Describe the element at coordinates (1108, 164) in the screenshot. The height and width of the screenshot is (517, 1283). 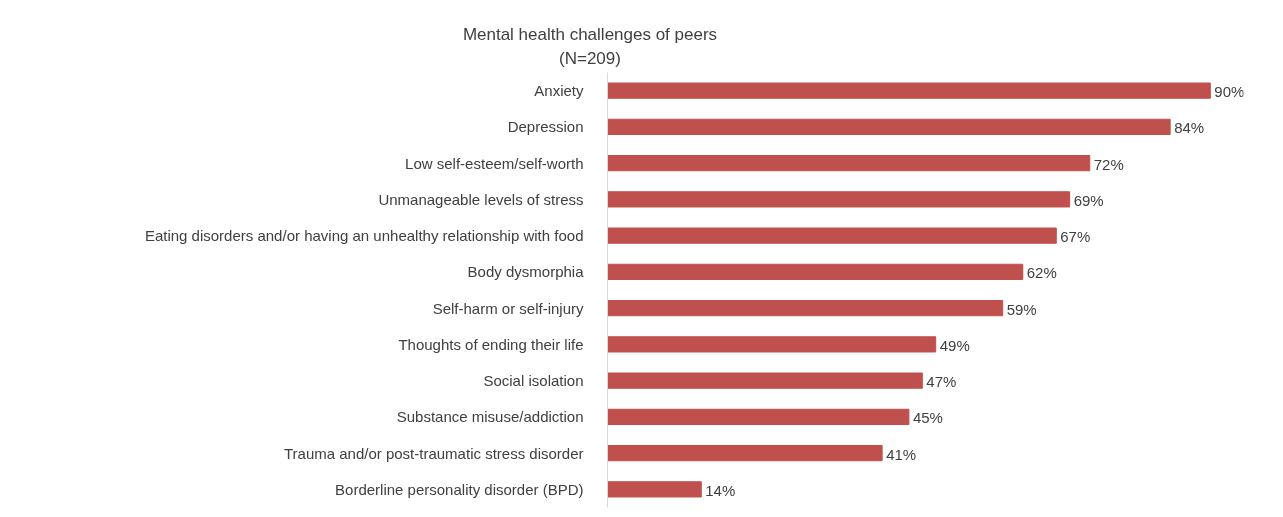
I see `data-label: 72%` at that location.